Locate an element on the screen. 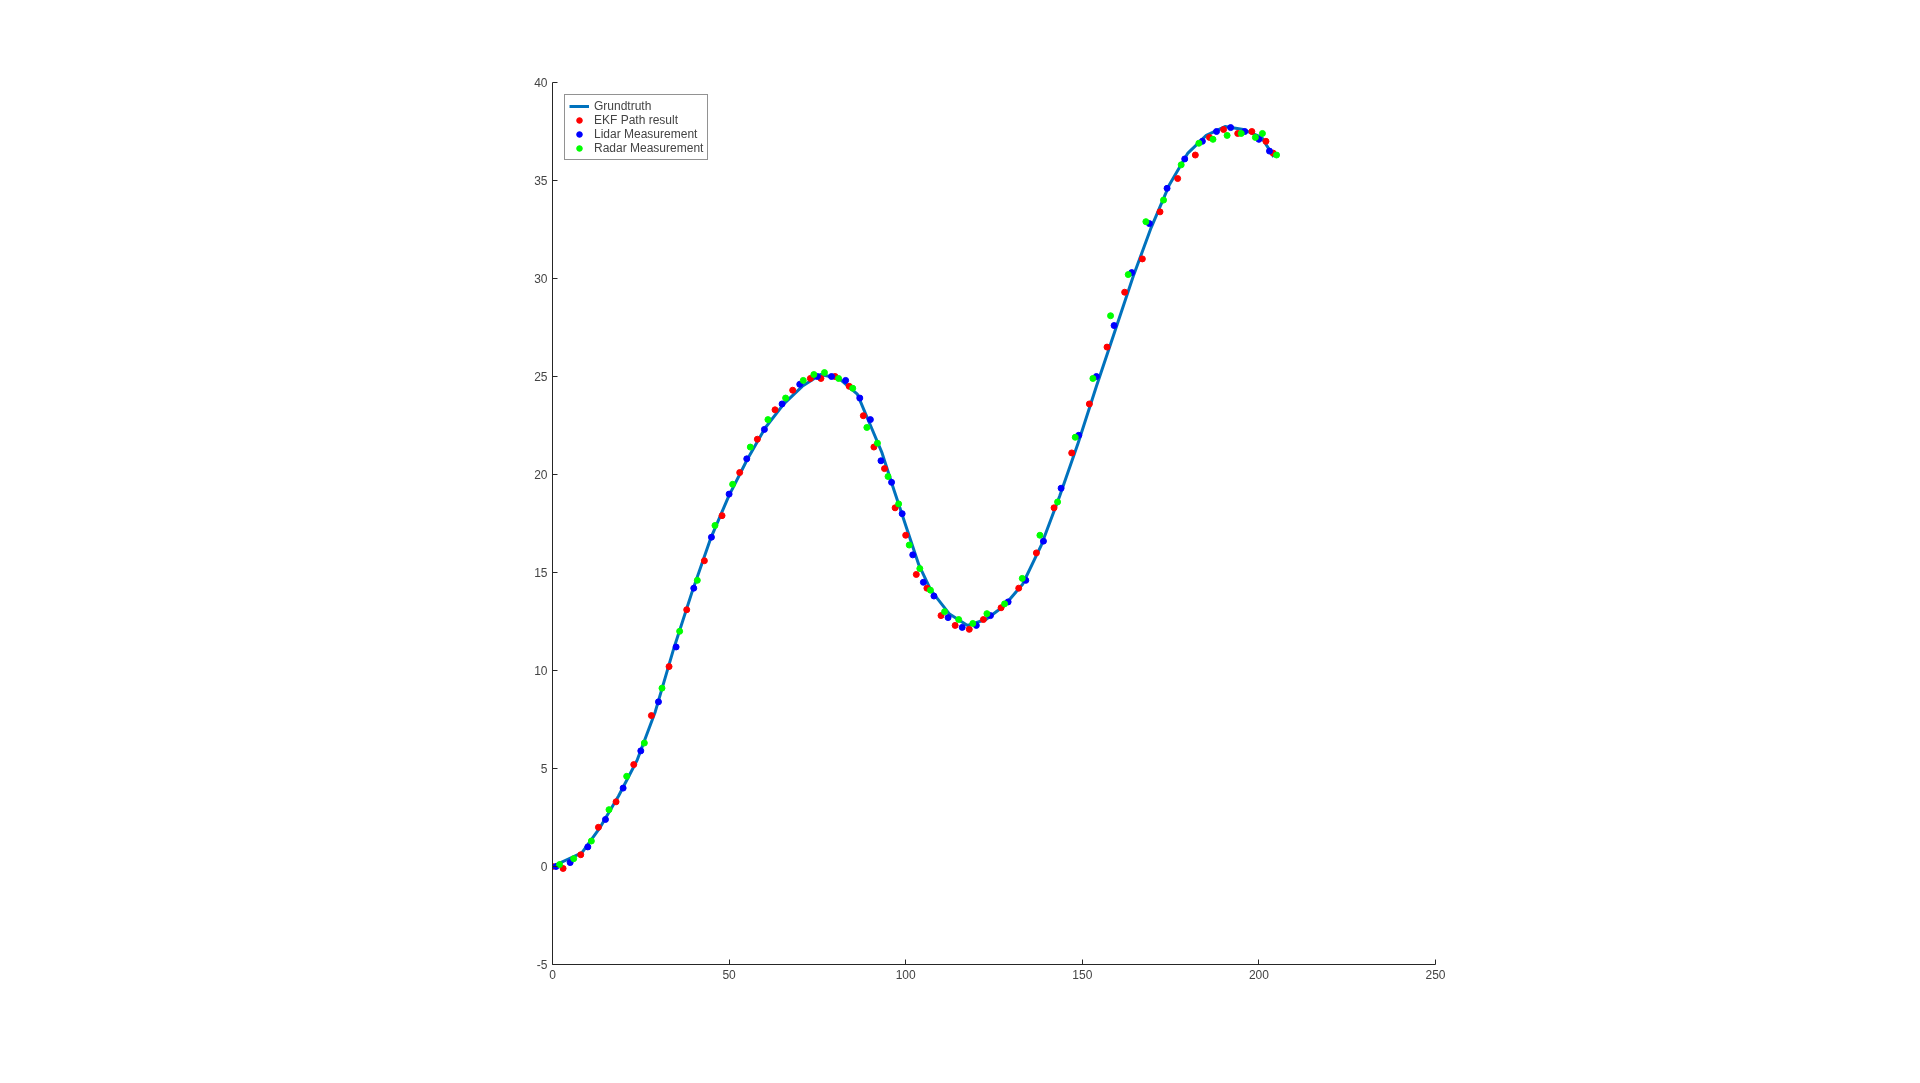  y-tick-label: 35 is located at coordinates (541, 181).